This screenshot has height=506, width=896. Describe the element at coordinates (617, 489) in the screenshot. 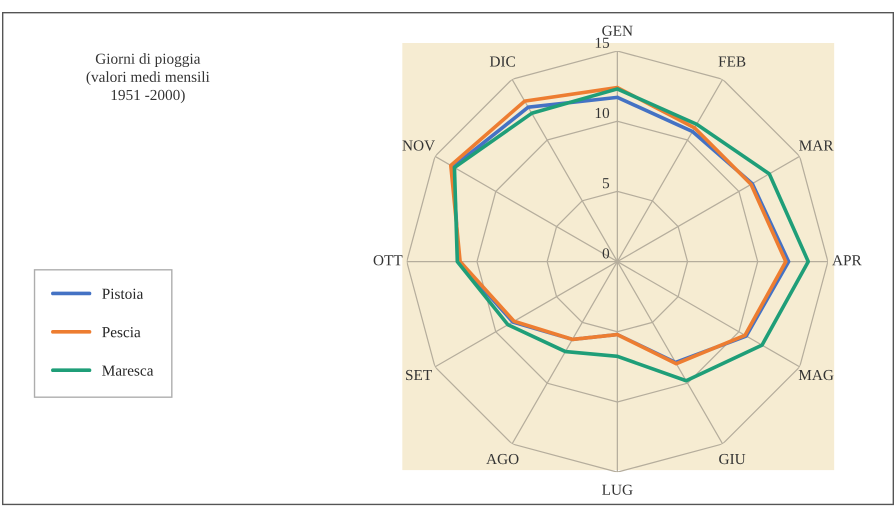

I see `spoke-label: LUG` at that location.